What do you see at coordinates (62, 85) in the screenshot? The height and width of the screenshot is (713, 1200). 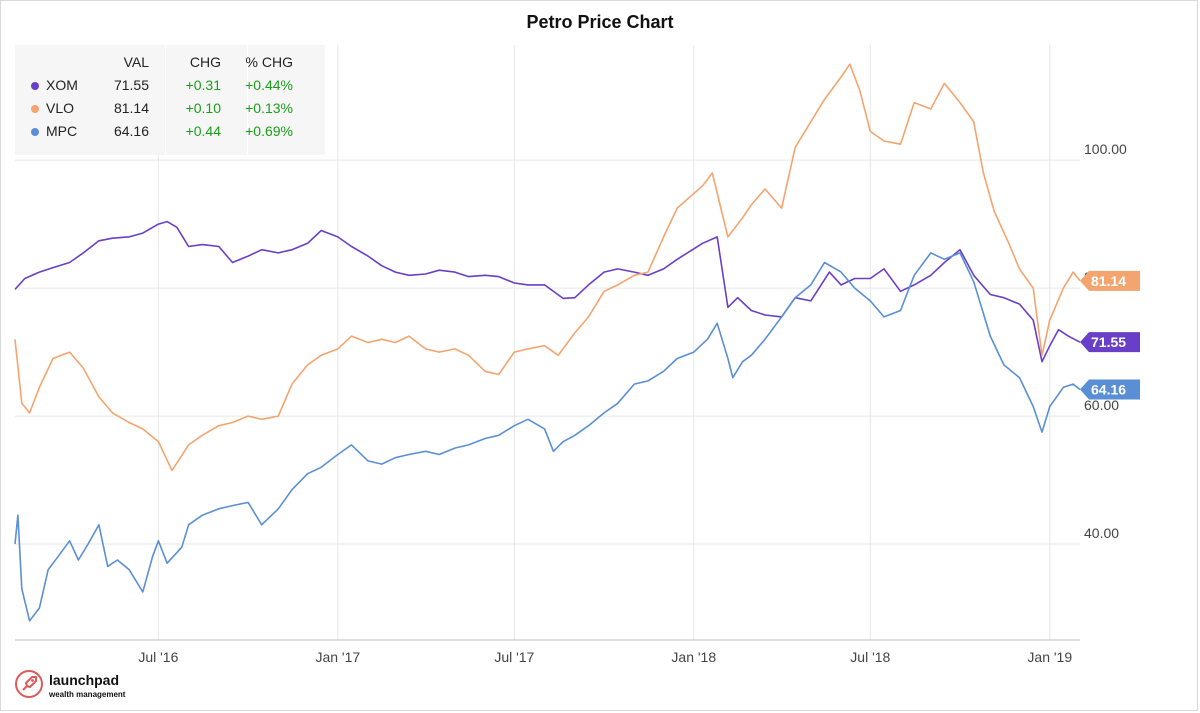 I see `legend-series-name: XOM` at bounding box center [62, 85].